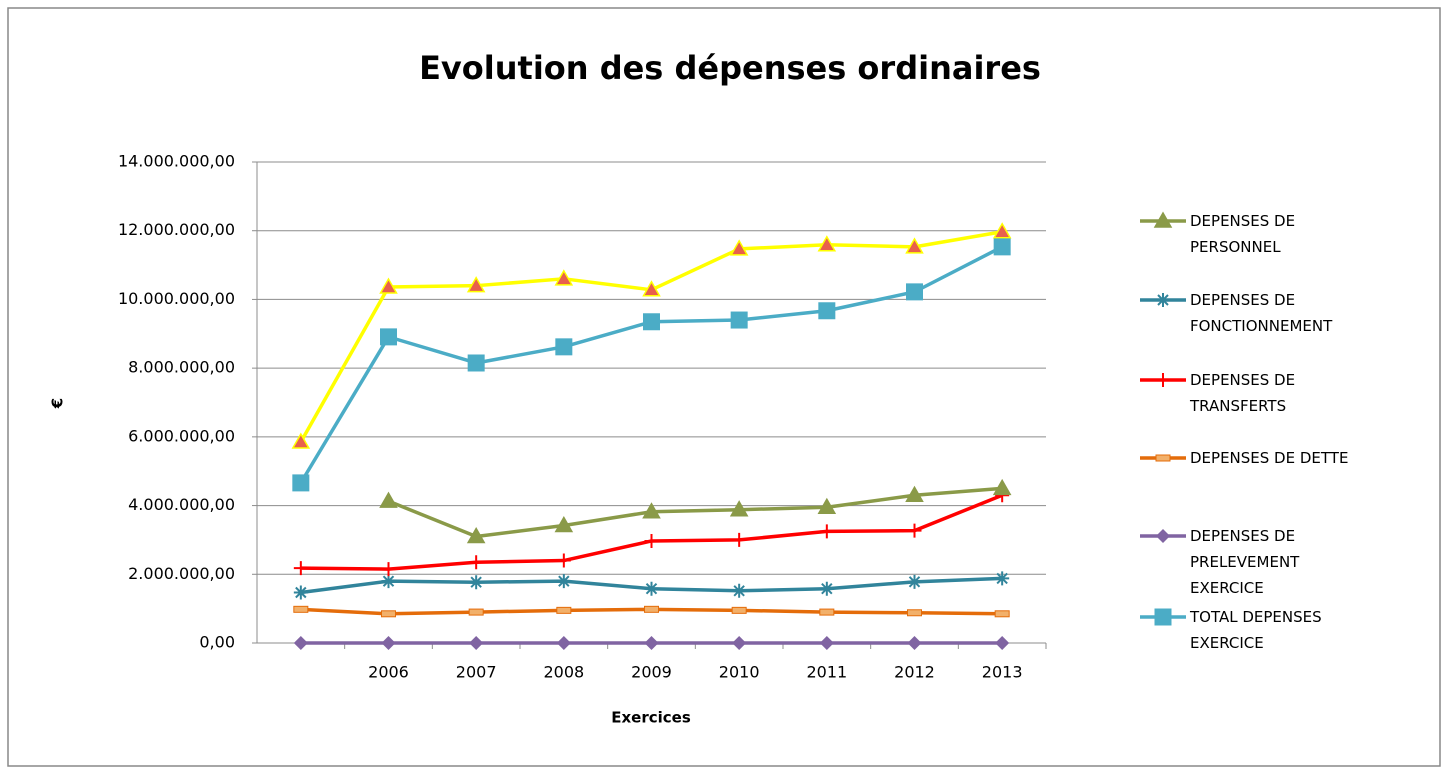 This screenshot has width=1452, height=769. Describe the element at coordinates (58, 403) in the screenshot. I see `y-axis-title: €` at that location.